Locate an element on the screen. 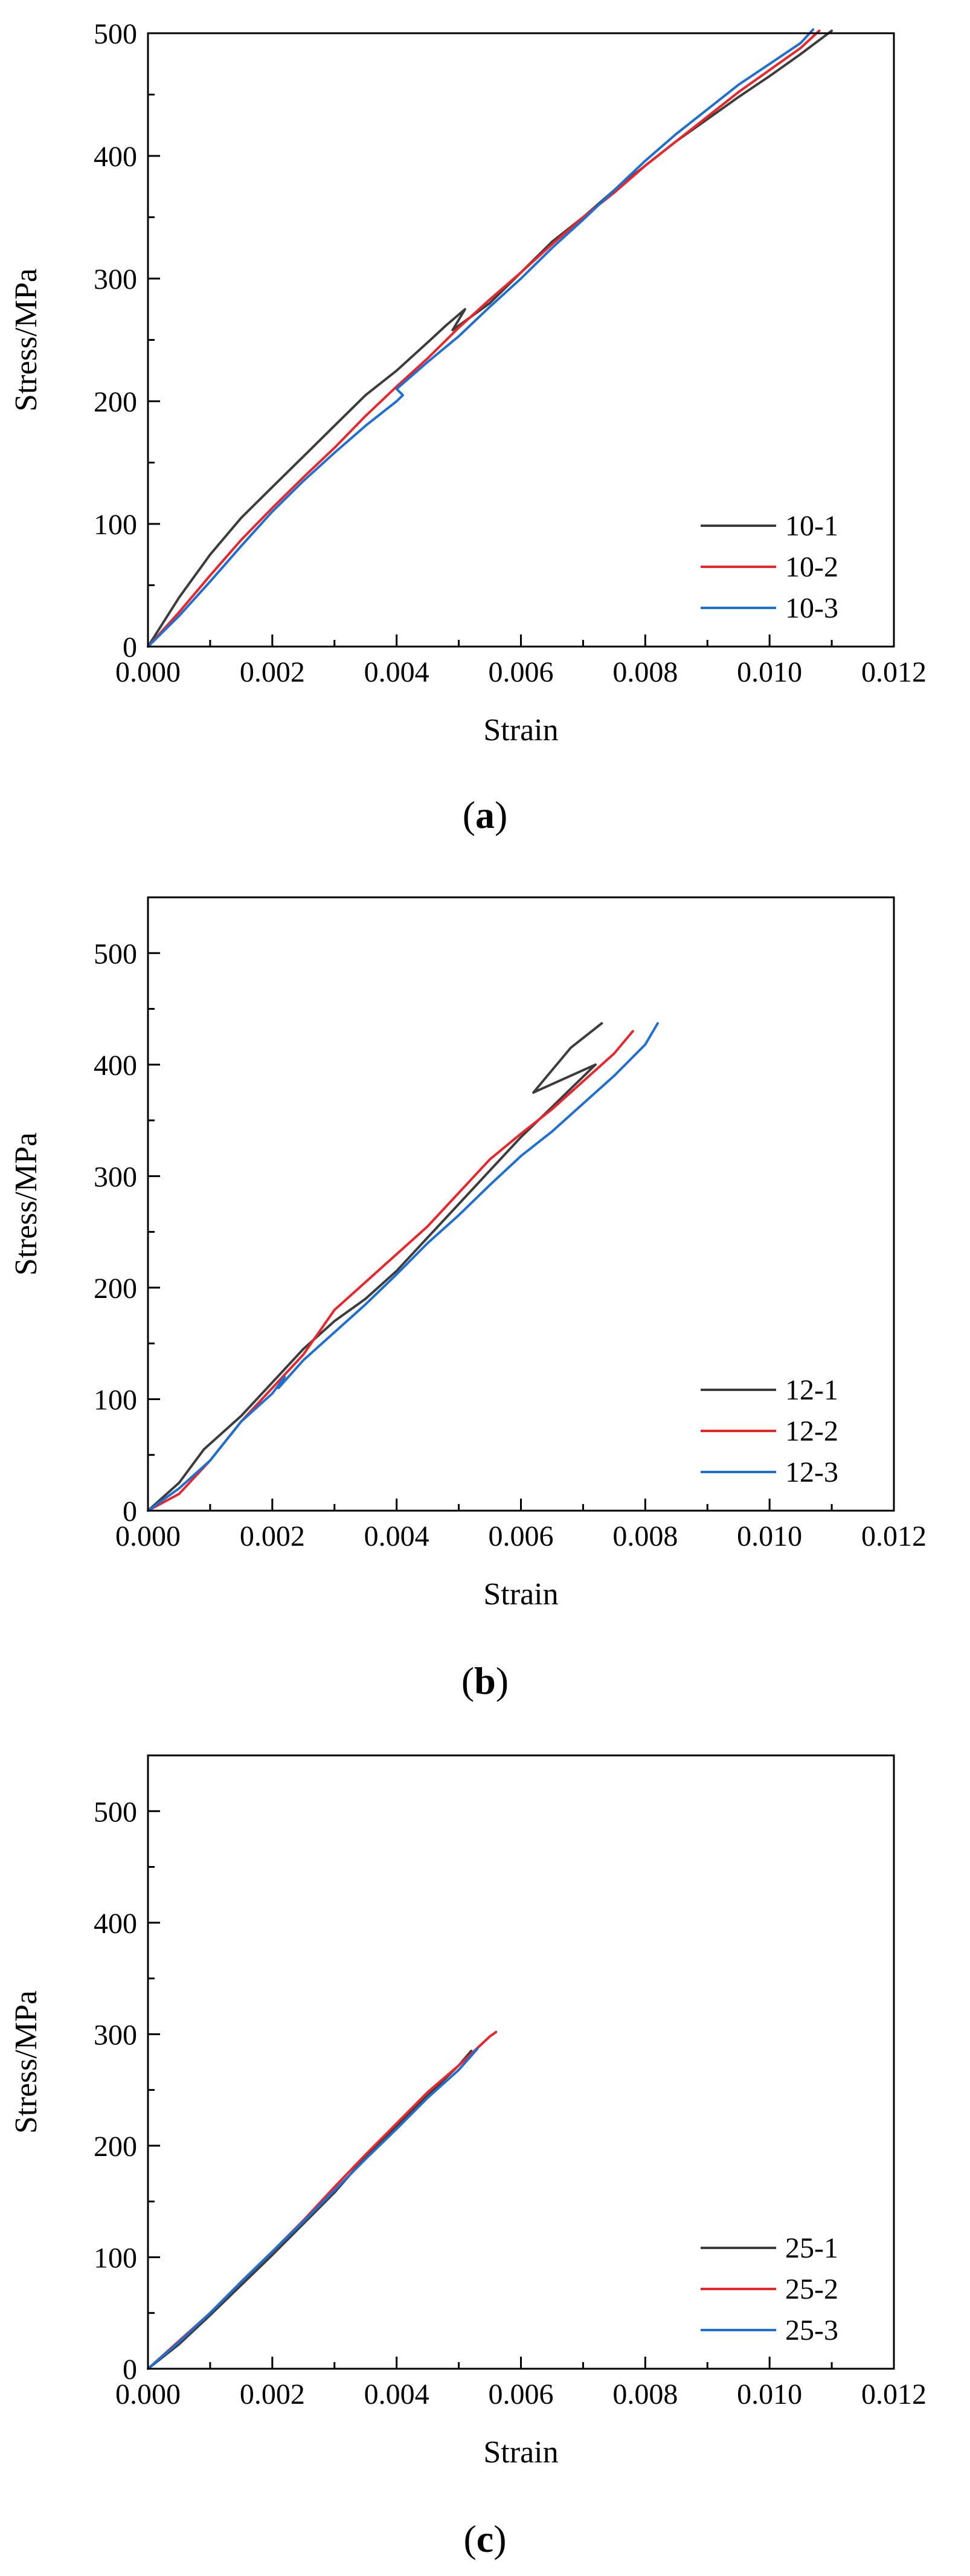 The width and height of the screenshot is (970, 2576). caption-letter: c is located at coordinates (485, 2539).